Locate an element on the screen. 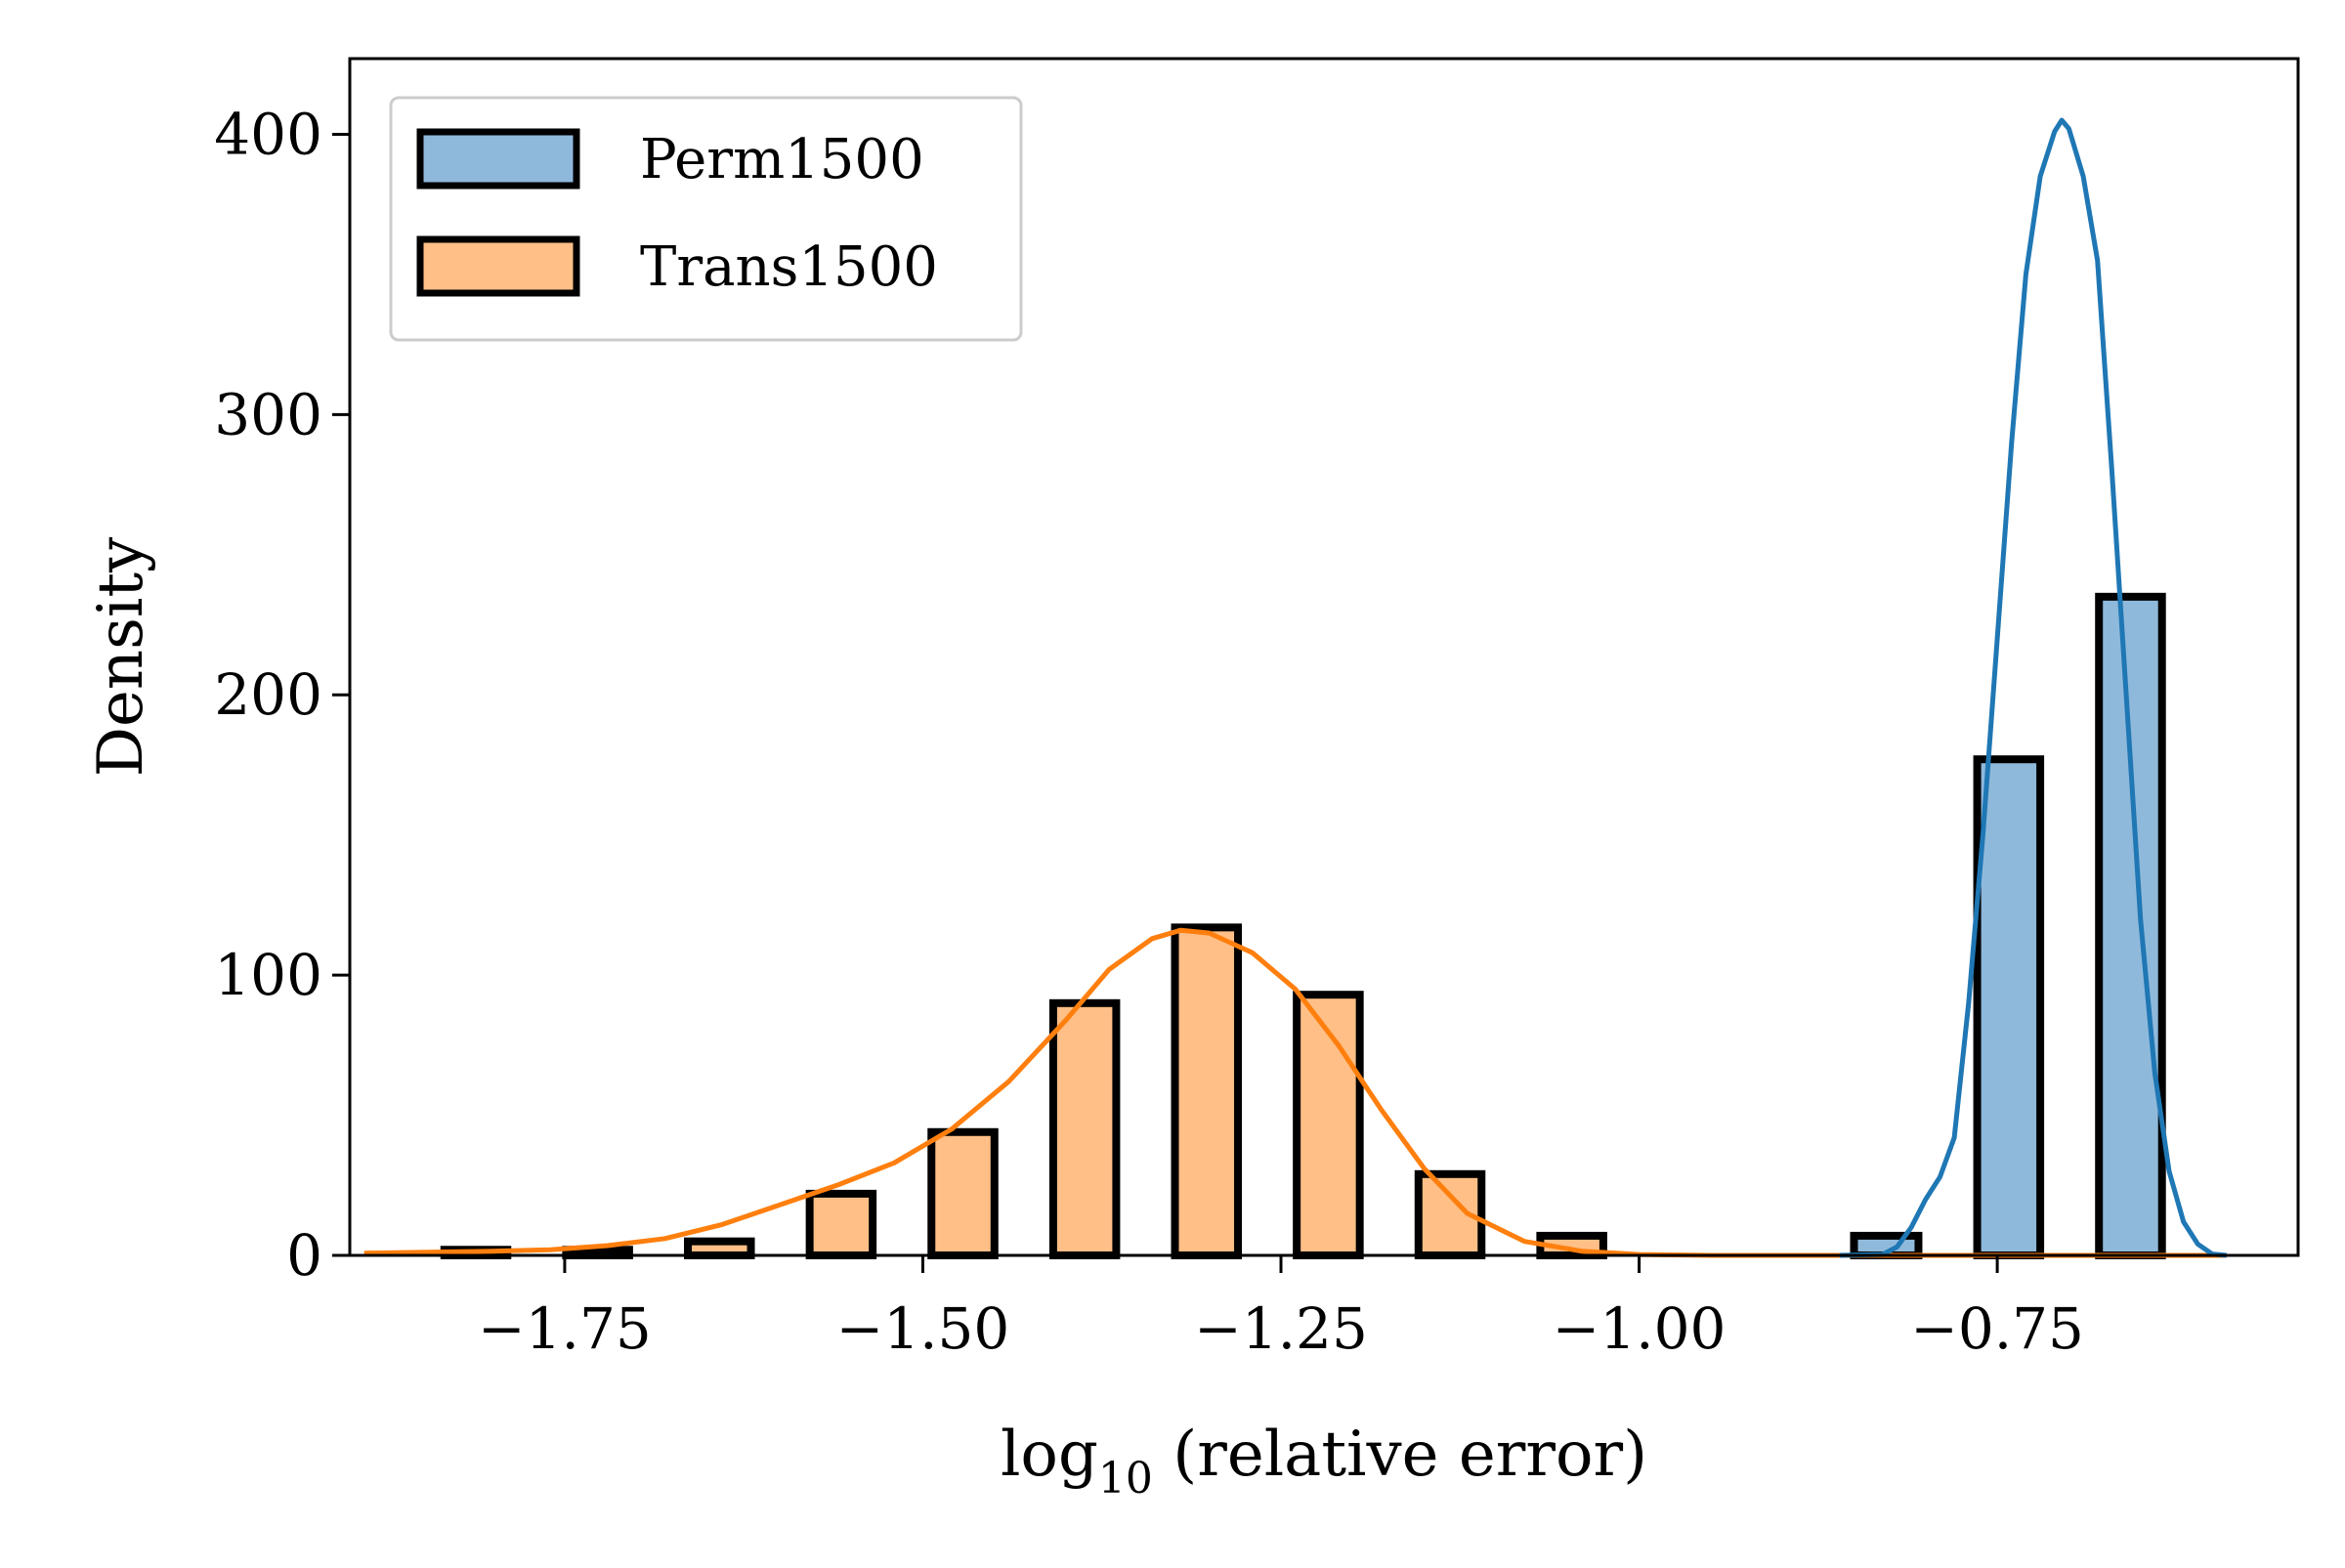 The image size is (2345, 1568). x-tick-label: −0.75 is located at coordinates (1997, 1328).